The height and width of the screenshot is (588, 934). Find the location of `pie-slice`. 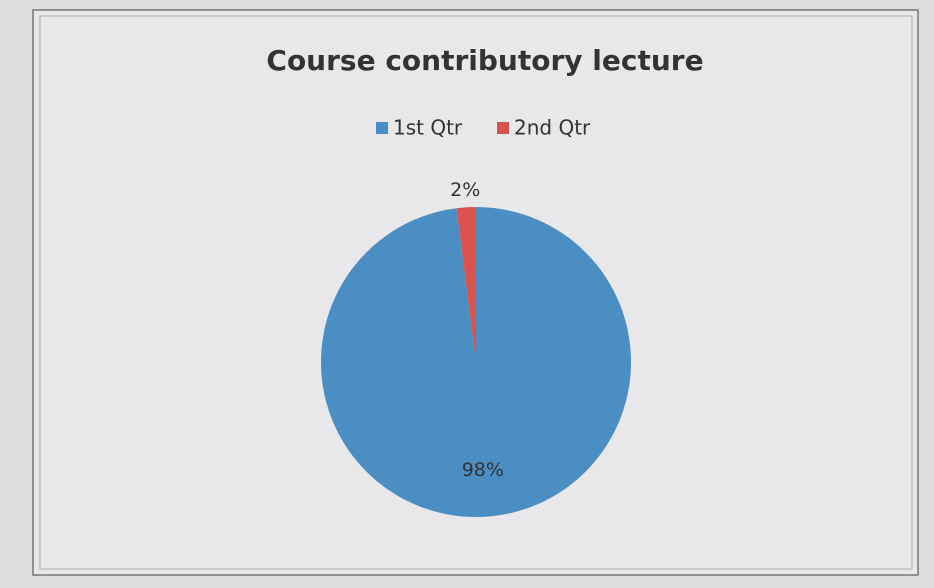

pie-slice is located at coordinates (466, 284).